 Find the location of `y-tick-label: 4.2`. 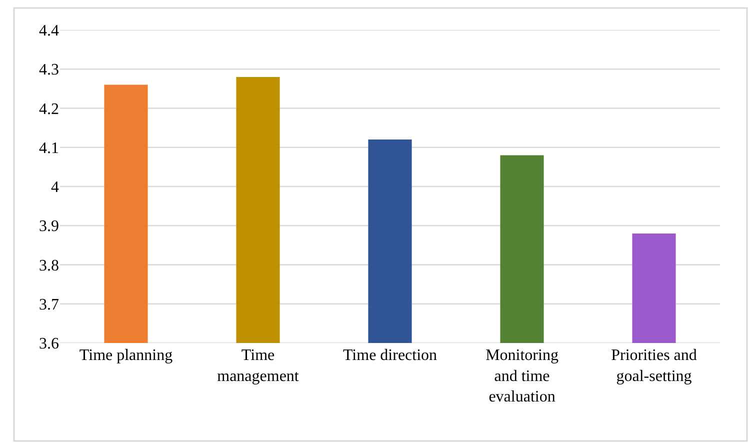

y-tick-label: 4.2 is located at coordinates (49, 109).